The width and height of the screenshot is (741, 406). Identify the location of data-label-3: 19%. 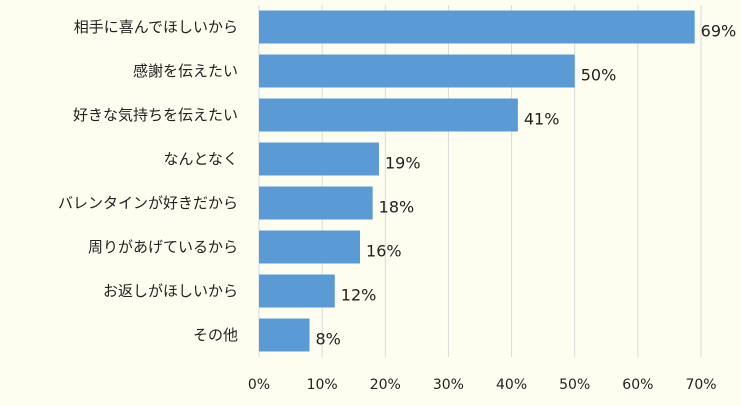
(403, 163).